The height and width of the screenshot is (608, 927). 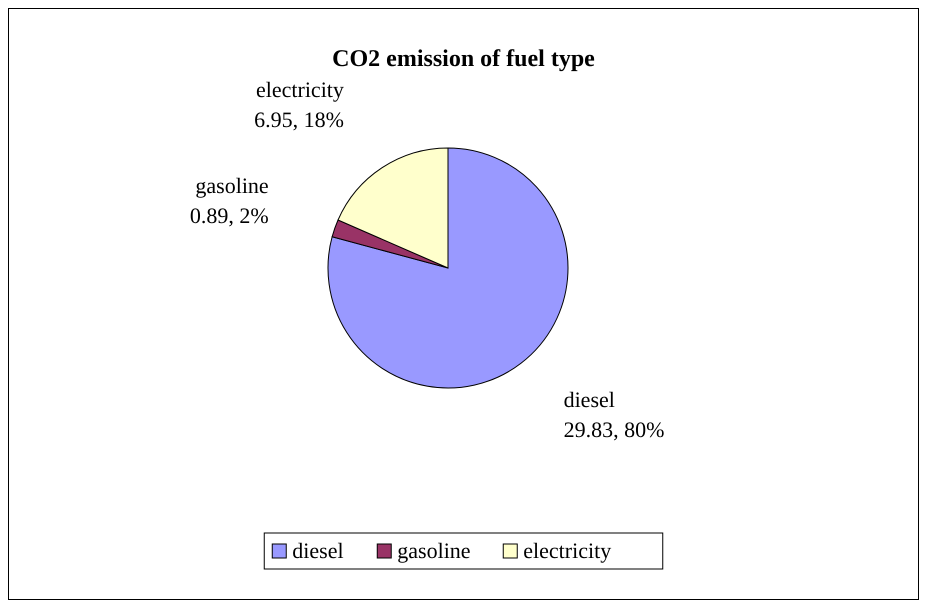 I want to click on legend-label: diesel, so click(x=318, y=550).